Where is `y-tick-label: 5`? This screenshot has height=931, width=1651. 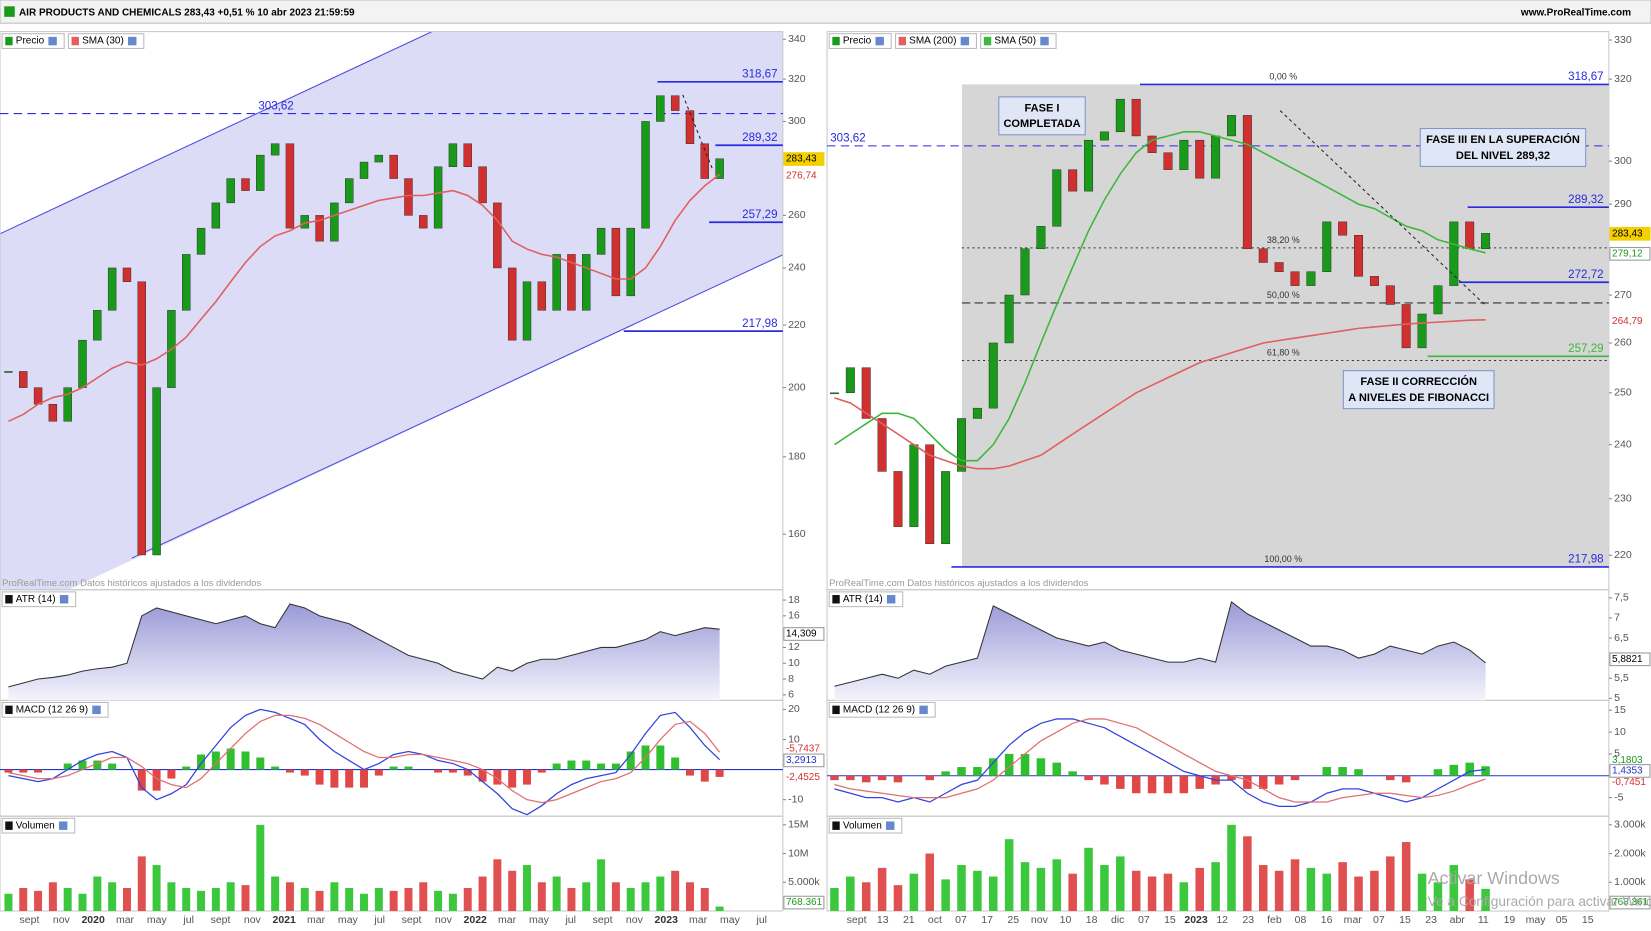
y-tick-label: 5 is located at coordinates (1617, 754).